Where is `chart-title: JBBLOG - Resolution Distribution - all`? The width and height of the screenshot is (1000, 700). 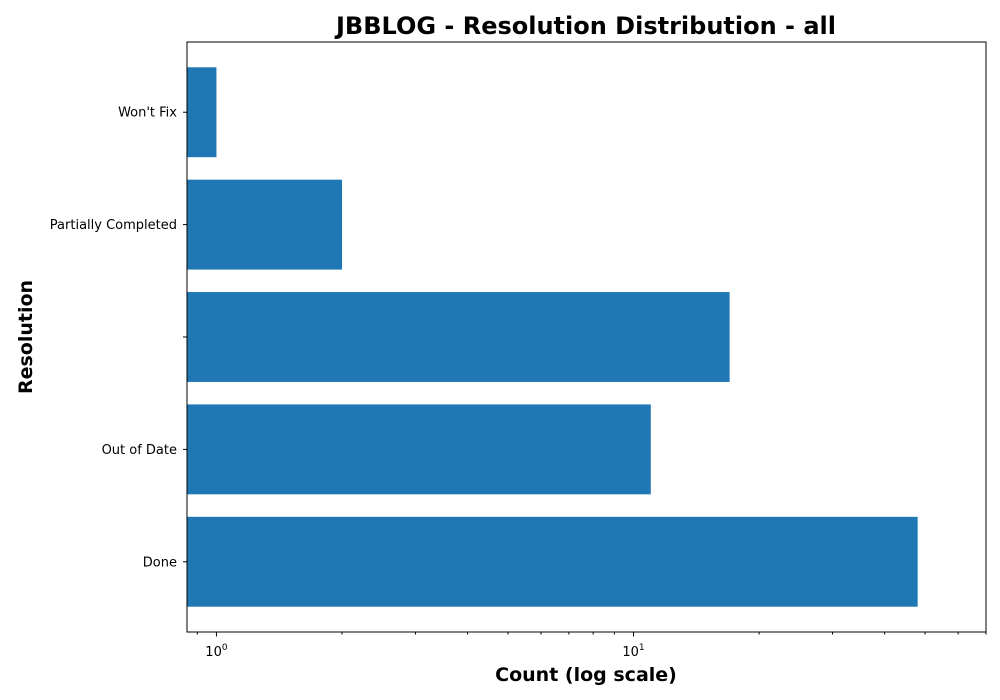 chart-title: JBBLOG - Resolution Distribution - all is located at coordinates (585, 26).